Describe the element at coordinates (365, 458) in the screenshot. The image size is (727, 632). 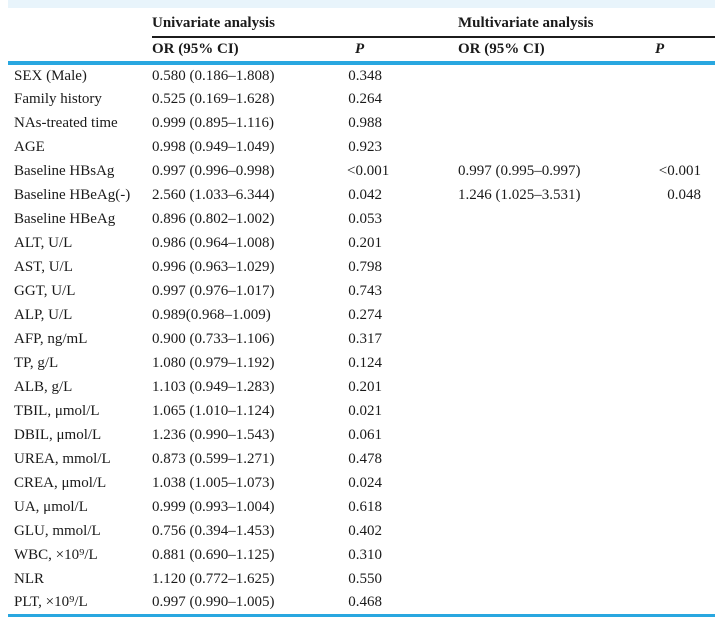
I see `cell-univariate-p: 0.478` at that location.